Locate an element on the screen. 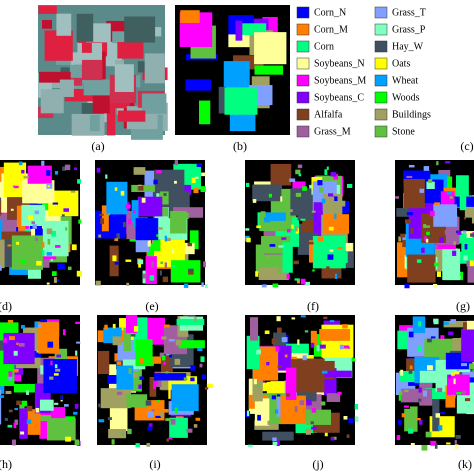 The width and height of the screenshot is (474, 474). legend-label: Corn_M is located at coordinates (331, 29).